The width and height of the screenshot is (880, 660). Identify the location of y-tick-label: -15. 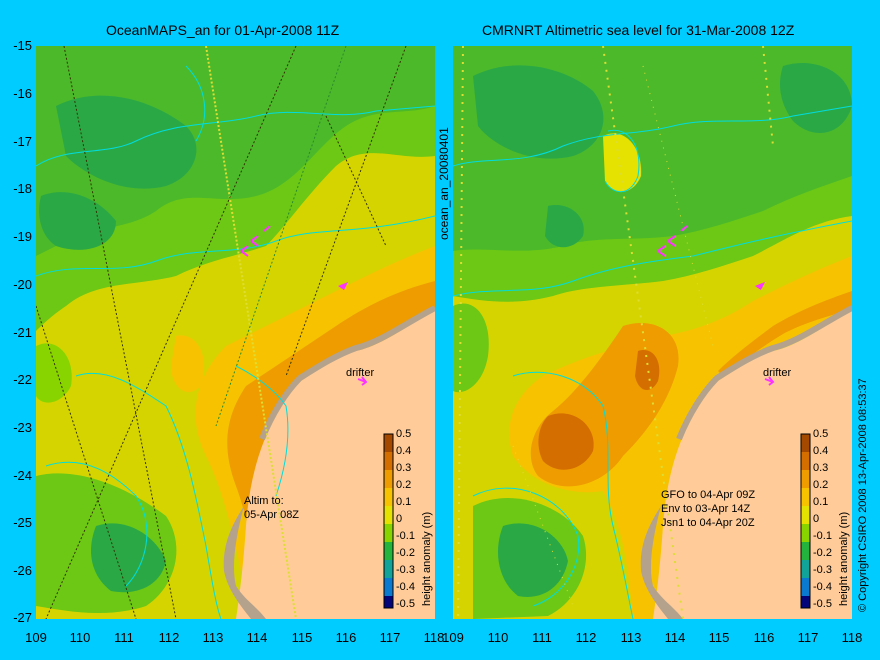
(22, 45).